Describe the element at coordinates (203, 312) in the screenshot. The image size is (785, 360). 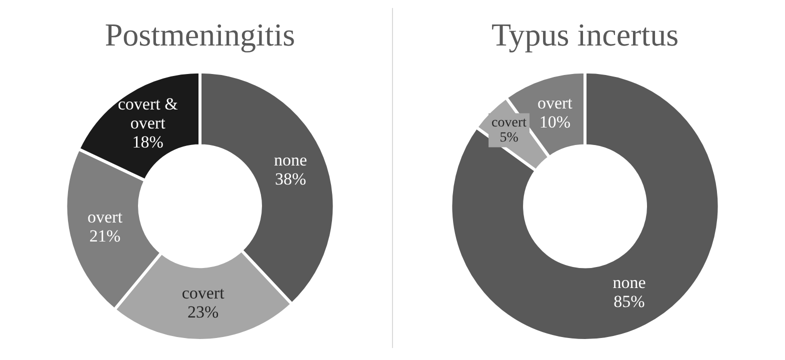
I see `data-label: 23%` at that location.